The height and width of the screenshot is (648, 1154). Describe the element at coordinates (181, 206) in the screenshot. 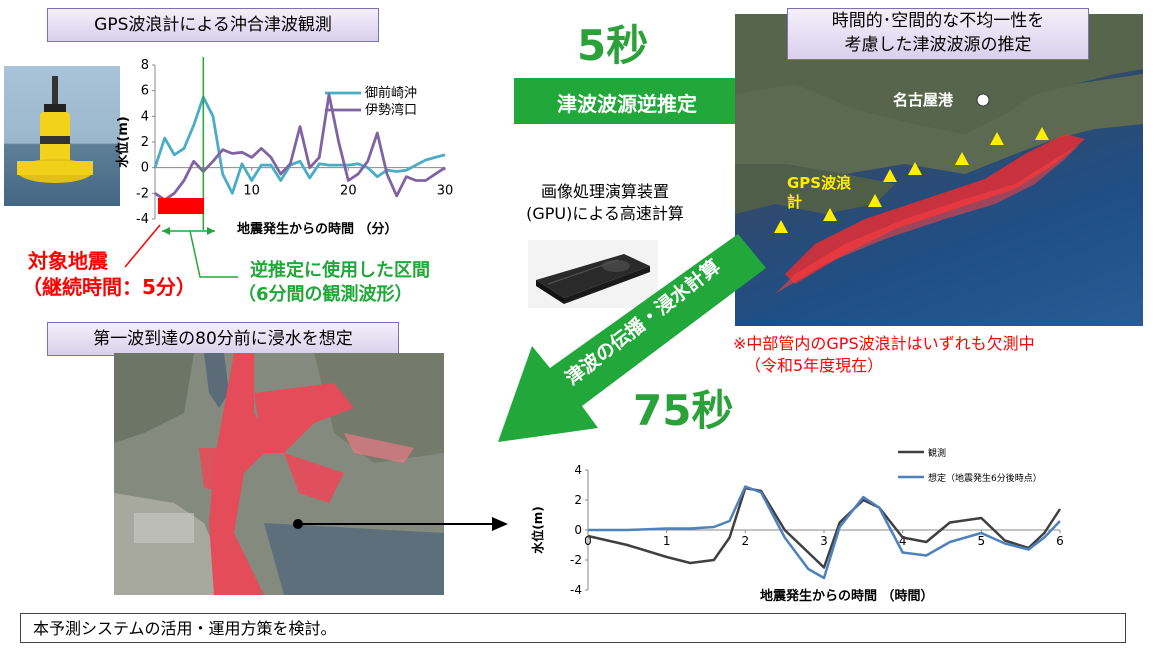

I see `target-earthquake-bar` at that location.